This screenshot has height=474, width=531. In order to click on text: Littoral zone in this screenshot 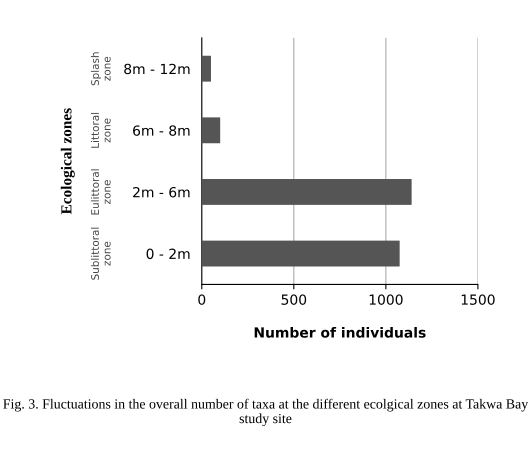, I will do `click(100, 130)`.